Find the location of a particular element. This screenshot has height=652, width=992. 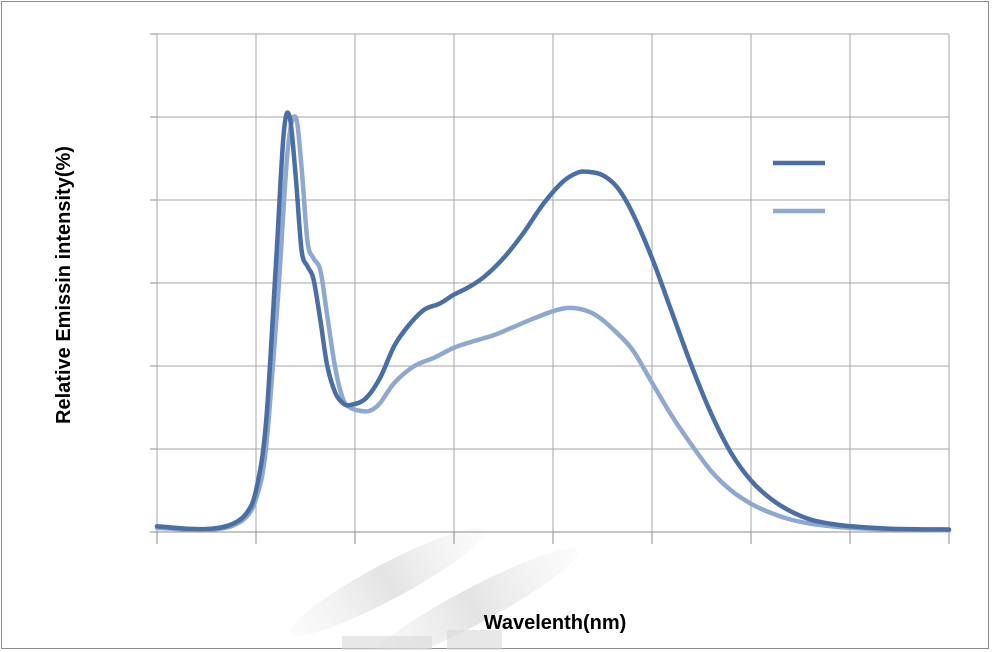

watermark-logo is located at coordinates (434, 588).